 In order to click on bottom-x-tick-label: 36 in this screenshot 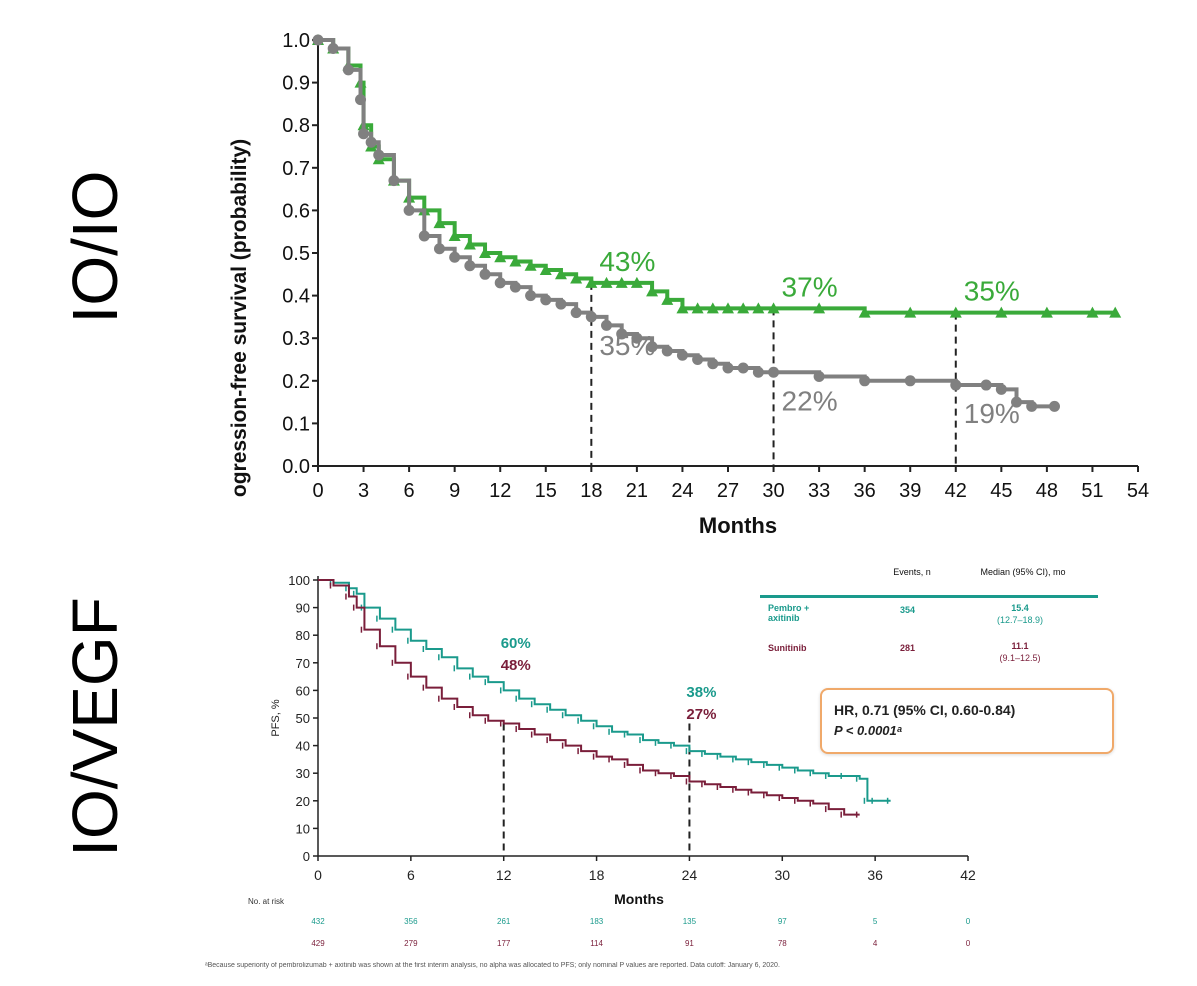, I will do `click(875, 875)`.